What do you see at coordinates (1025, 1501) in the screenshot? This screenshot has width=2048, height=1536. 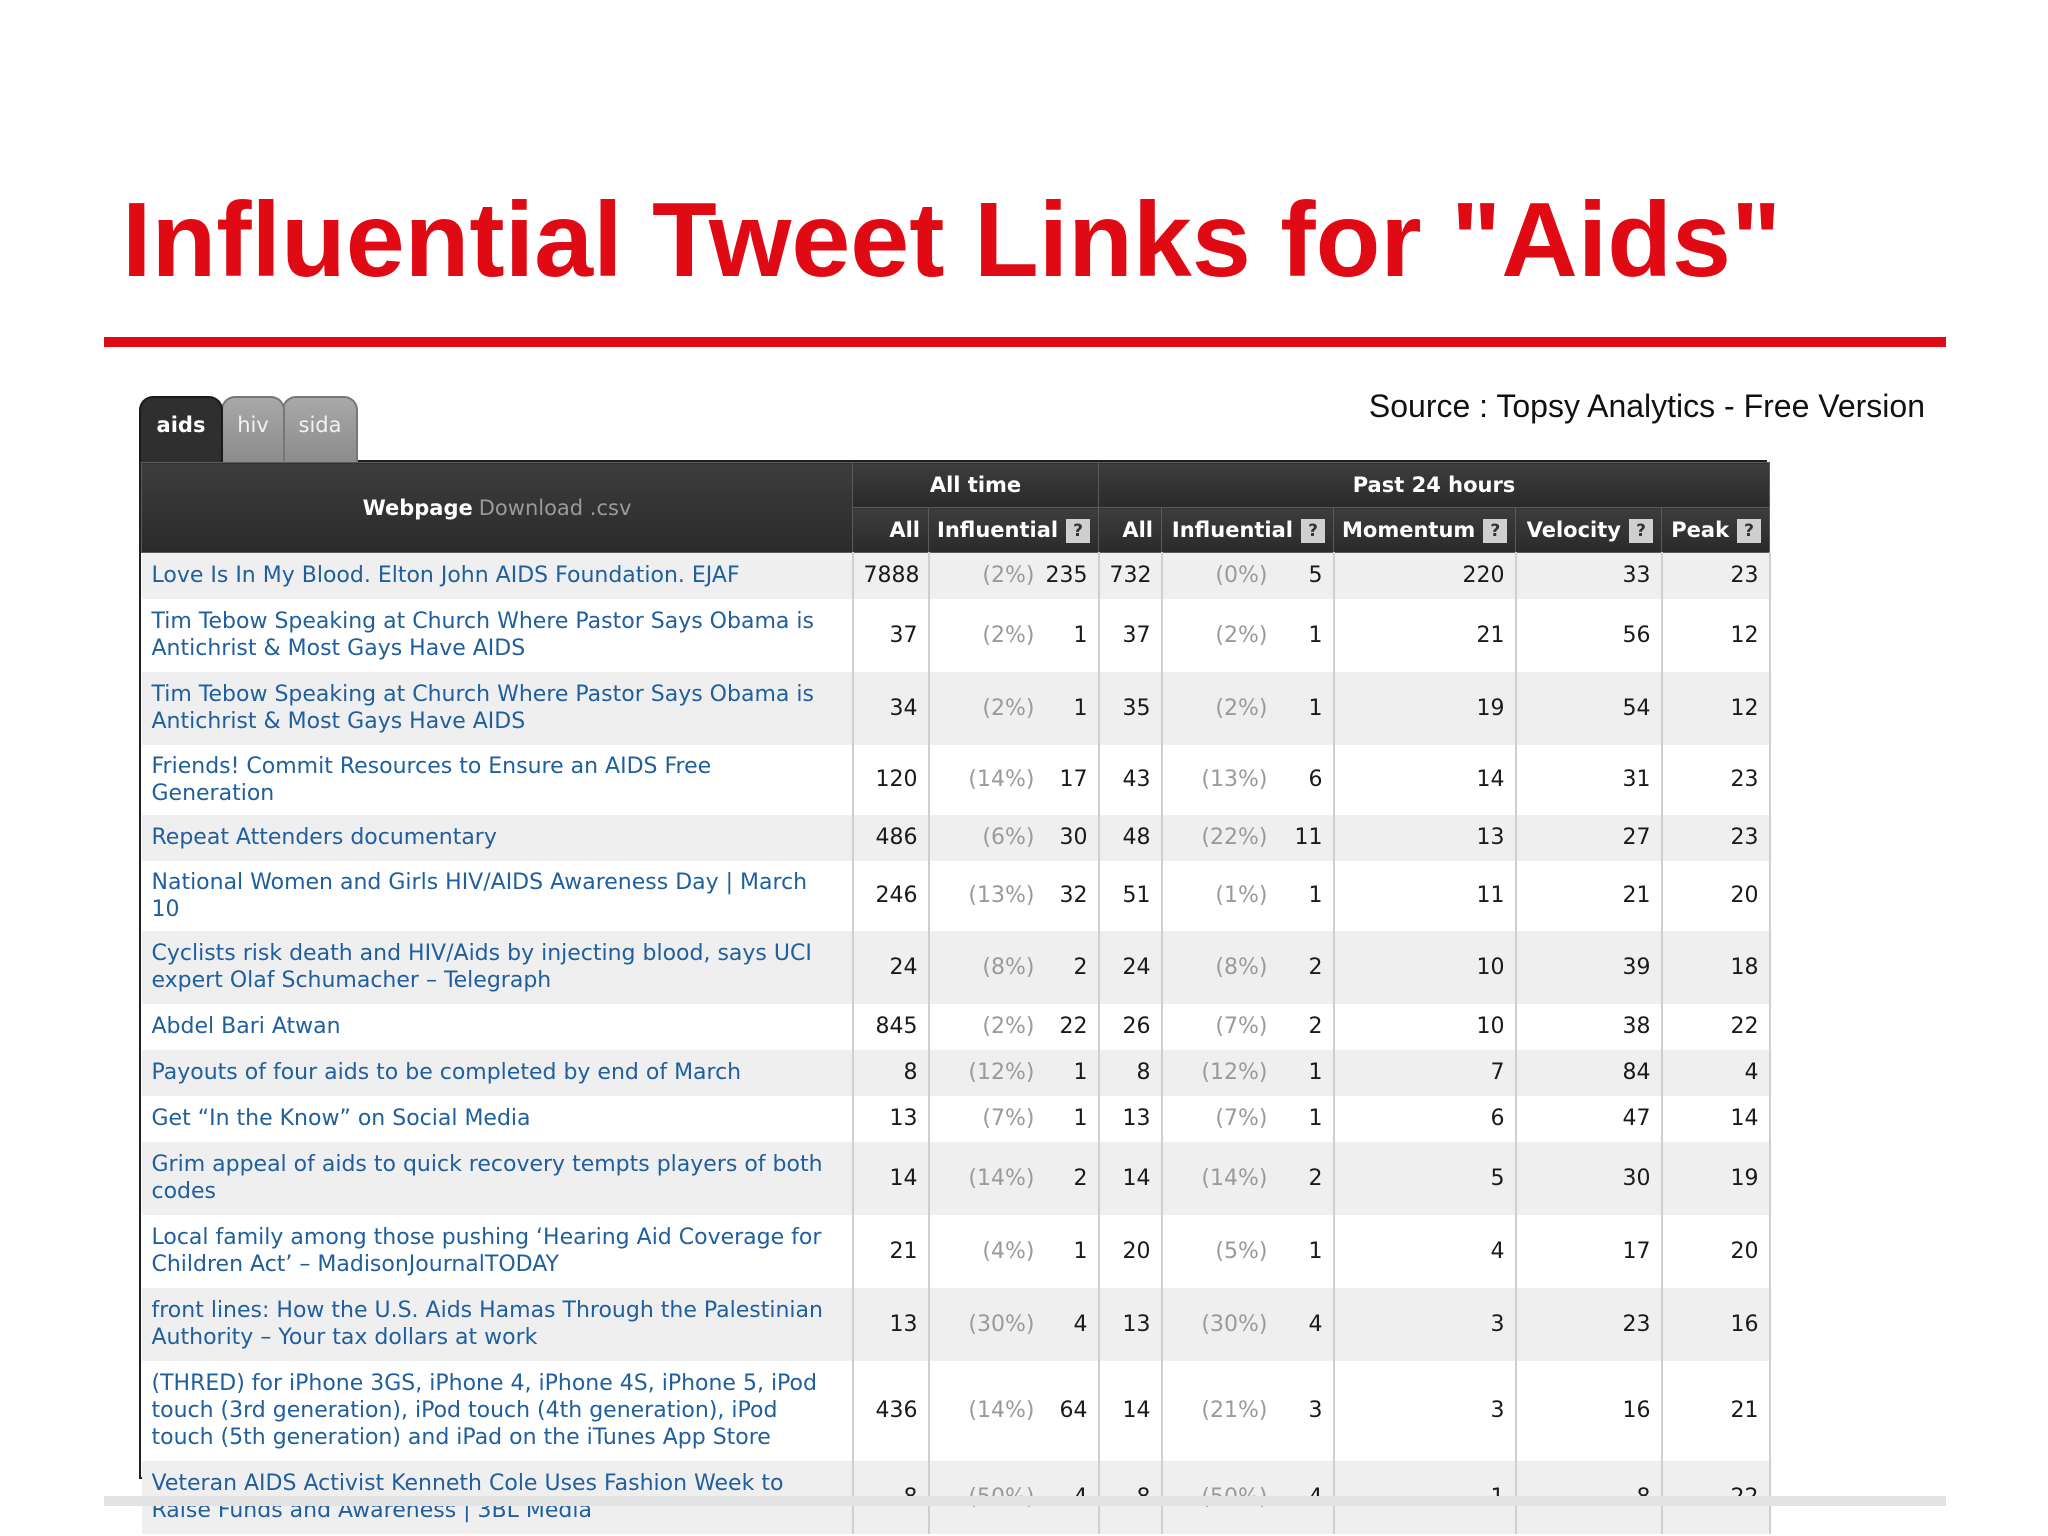 I see `bottom-divider` at bounding box center [1025, 1501].